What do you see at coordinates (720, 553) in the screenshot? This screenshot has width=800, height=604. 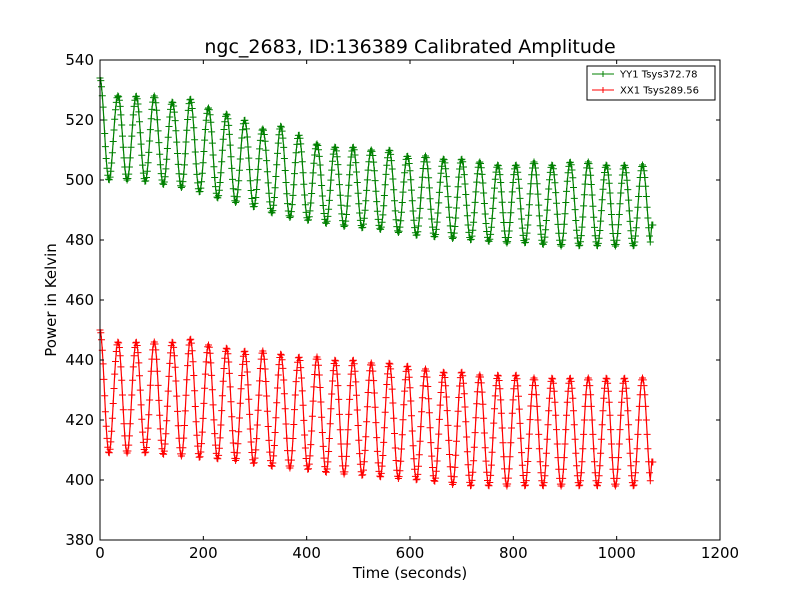 I see `x-tick-label: 1200` at bounding box center [720, 553].